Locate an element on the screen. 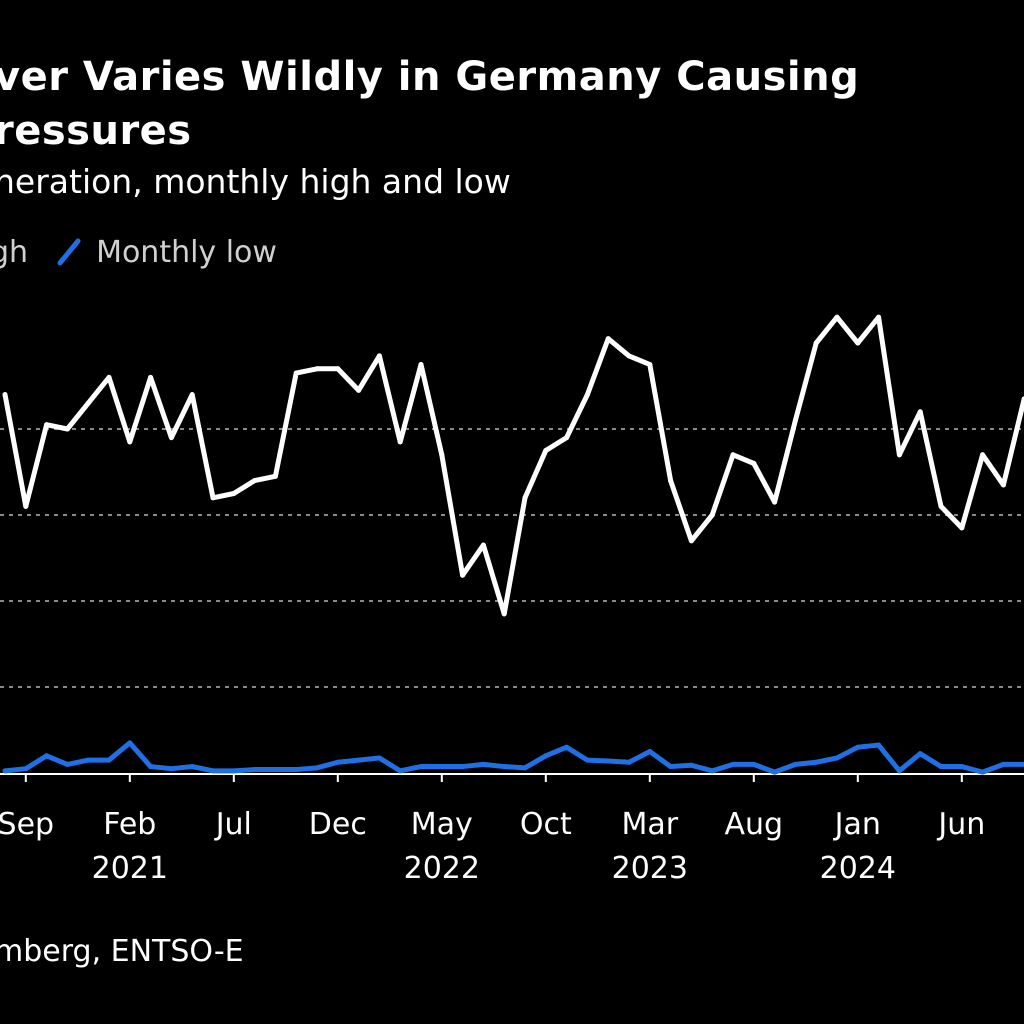 The image size is (1024, 1024). x-year-label-2021: 2021 is located at coordinates (130, 868).